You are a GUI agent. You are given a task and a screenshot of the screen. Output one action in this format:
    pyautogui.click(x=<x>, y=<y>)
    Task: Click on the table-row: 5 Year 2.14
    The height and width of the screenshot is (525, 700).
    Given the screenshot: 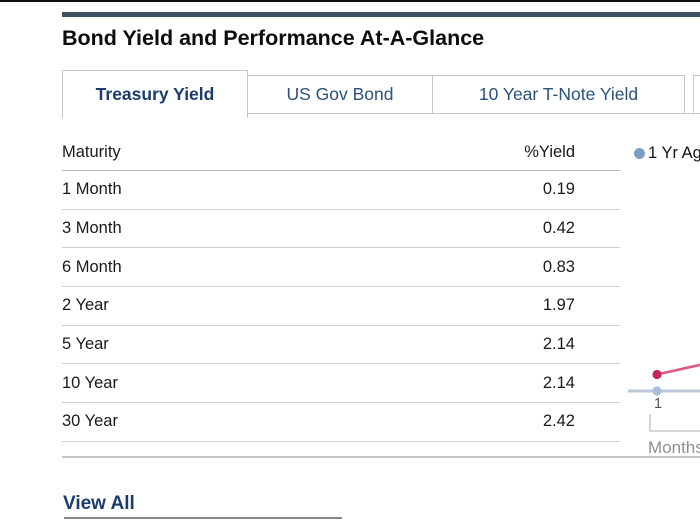 What is the action you would take?
    pyautogui.click(x=341, y=345)
    